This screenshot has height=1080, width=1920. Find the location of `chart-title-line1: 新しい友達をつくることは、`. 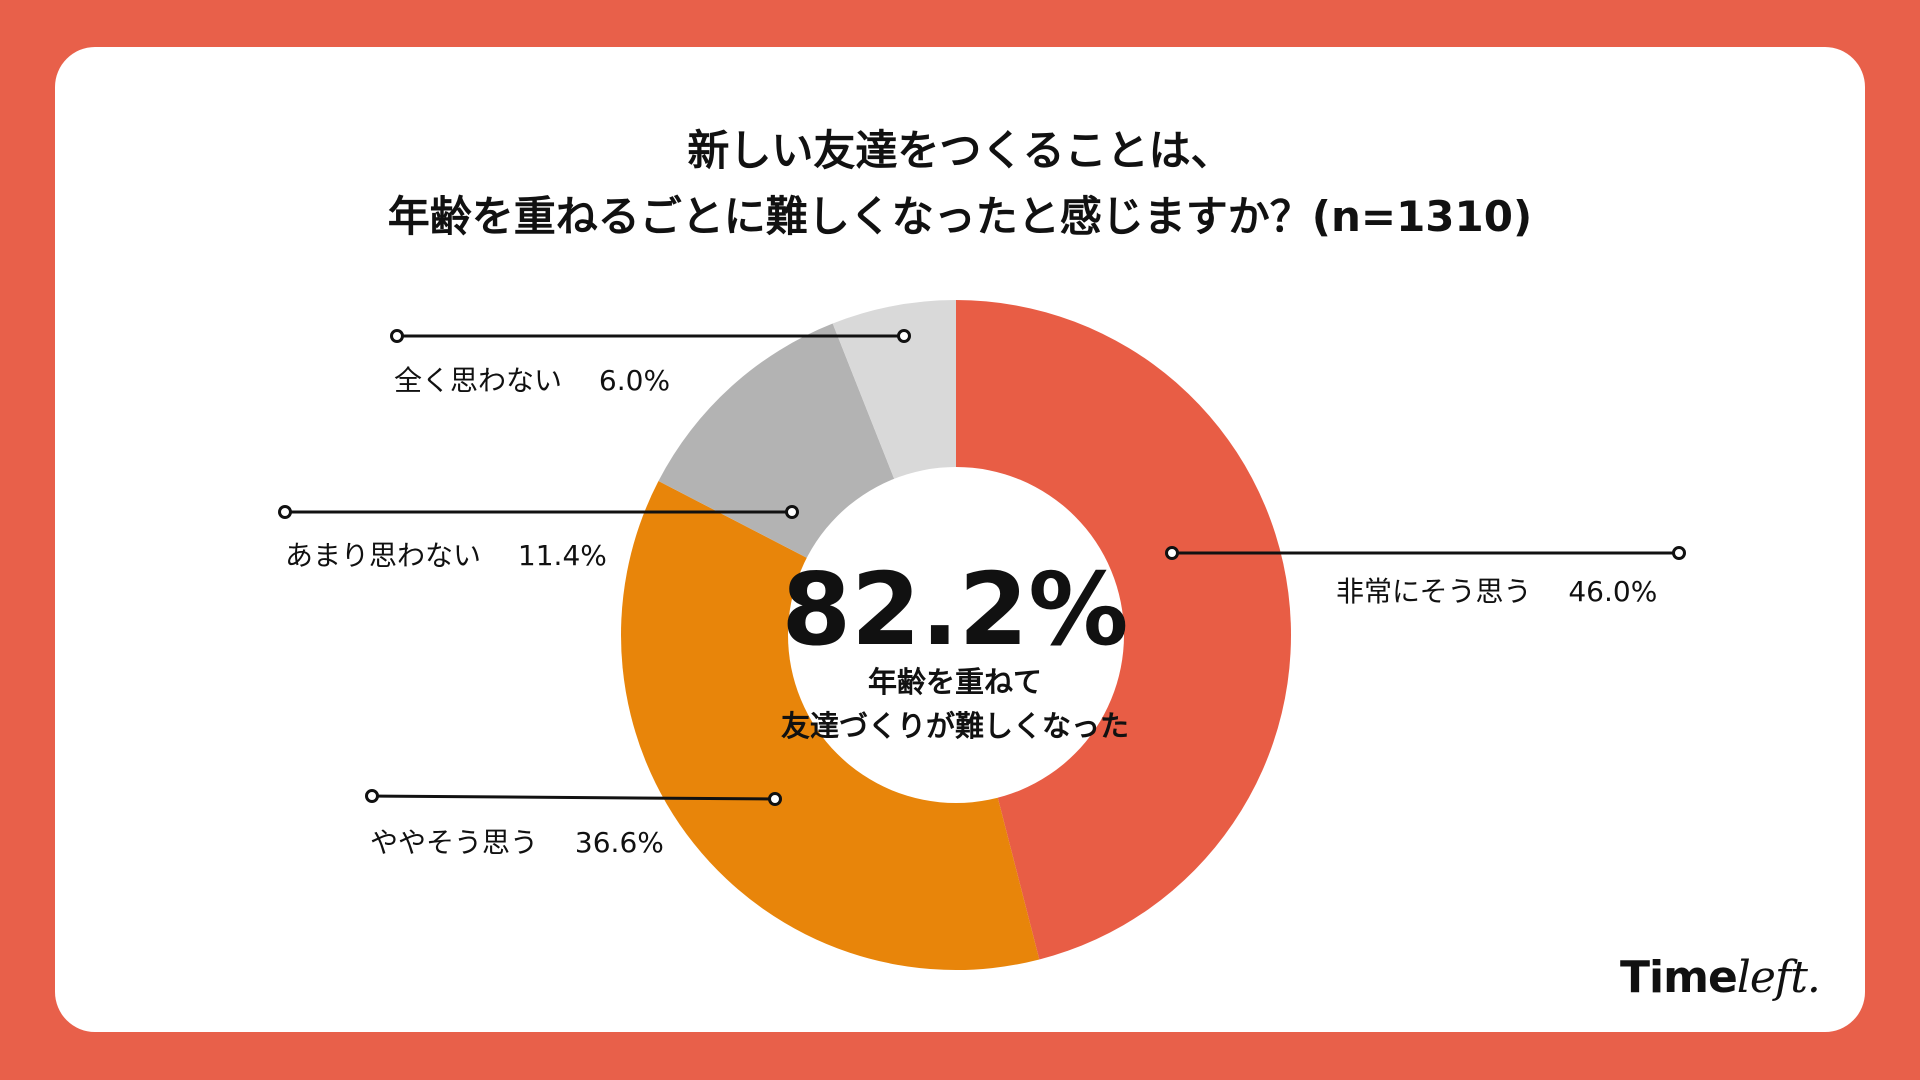

chart-title-line1: 新しい友達をつくることは、 is located at coordinates (960, 150).